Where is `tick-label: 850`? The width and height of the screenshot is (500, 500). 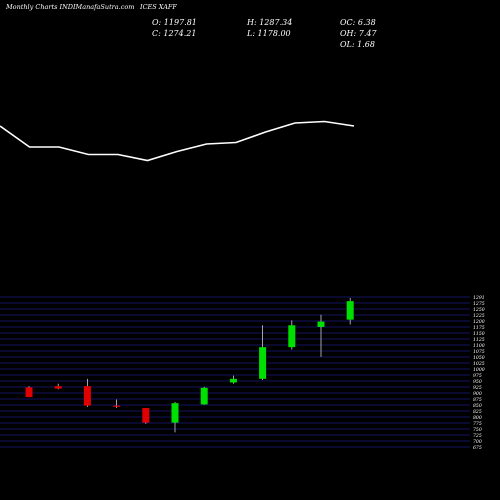
tick-label: 850 is located at coordinates (477, 406).